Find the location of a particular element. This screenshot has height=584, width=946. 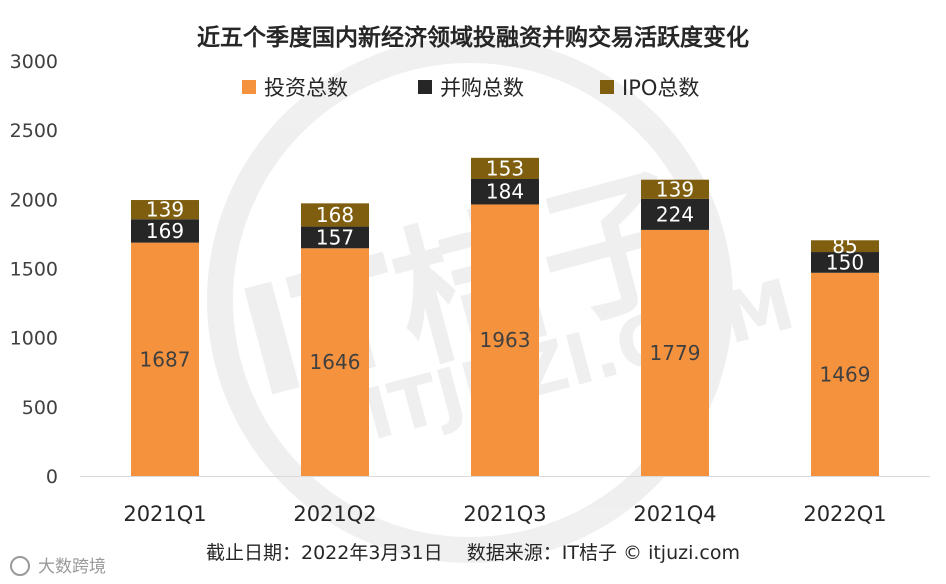

corner-logo: 大数跨境 is located at coordinates (58, 566).